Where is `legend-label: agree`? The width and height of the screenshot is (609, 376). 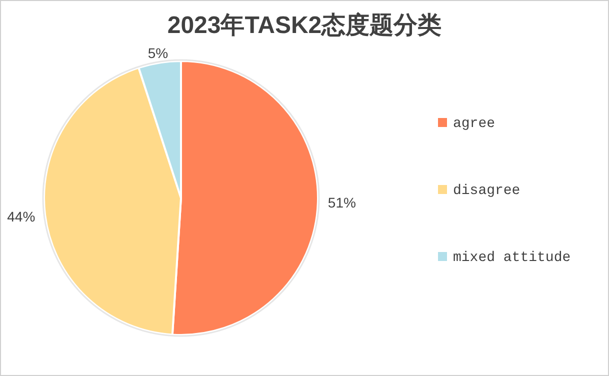
legend-label: agree is located at coordinates (474, 124).